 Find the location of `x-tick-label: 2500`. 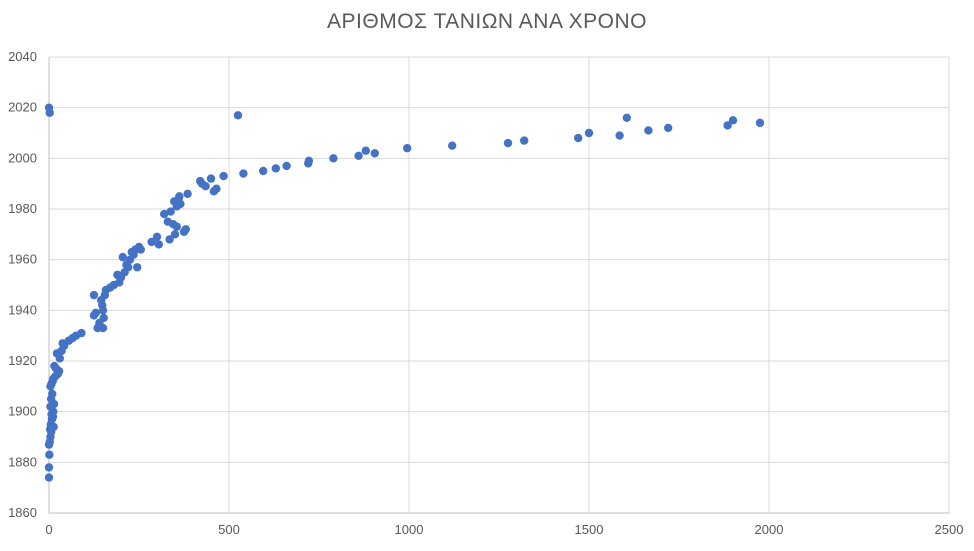

x-tick-label: 2500 is located at coordinates (949, 529).